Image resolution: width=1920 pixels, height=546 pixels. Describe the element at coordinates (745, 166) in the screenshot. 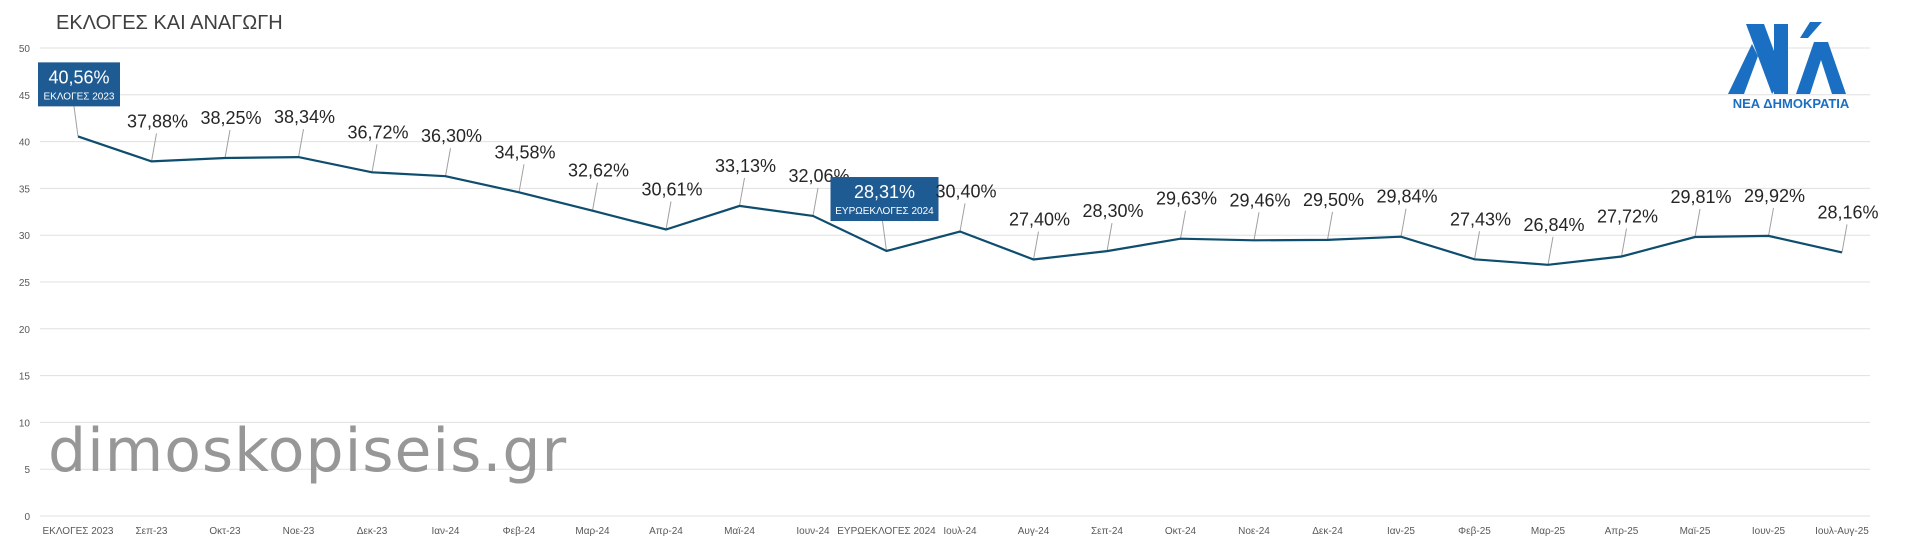

I see `data-label: 33,13%` at that location.